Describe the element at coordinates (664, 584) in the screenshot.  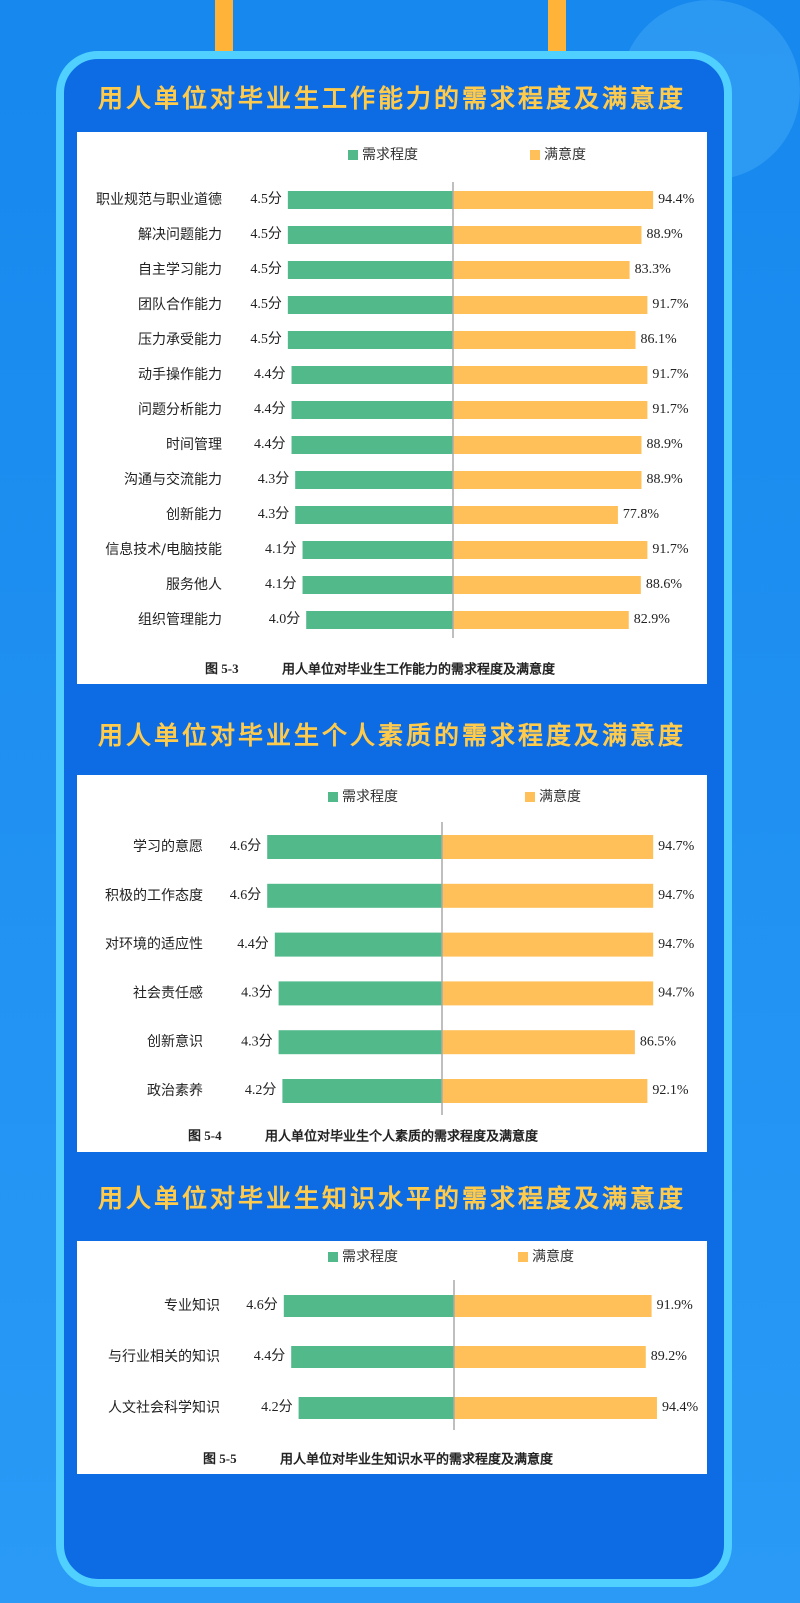
I see `value-label: 88.6%` at that location.